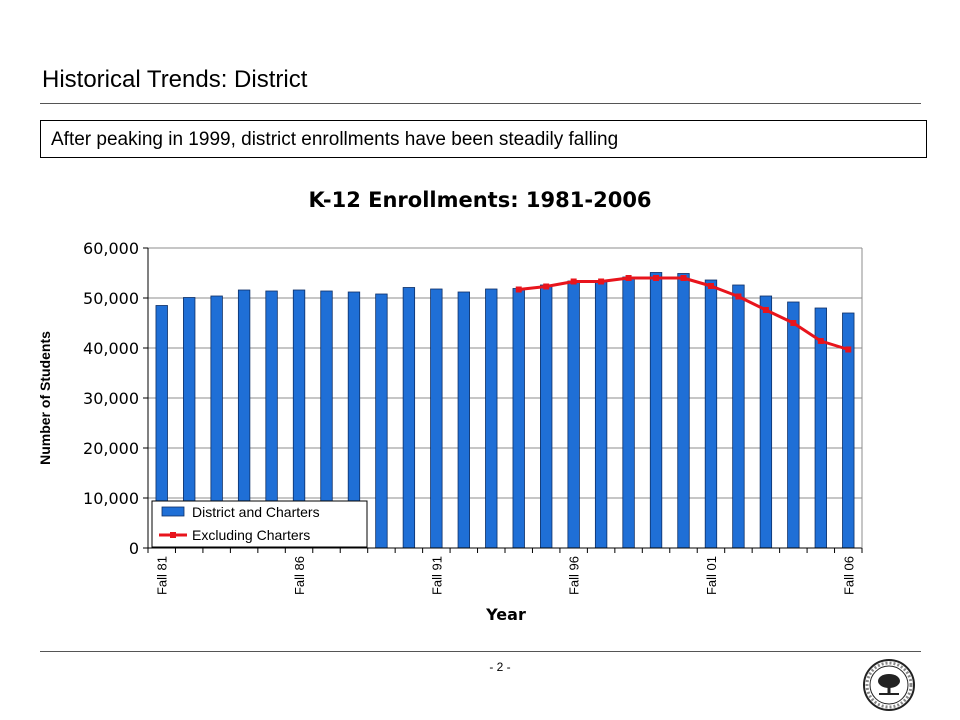 This screenshot has height=720, width=960. I want to click on x-tick-label: Fall 81, so click(162, 575).